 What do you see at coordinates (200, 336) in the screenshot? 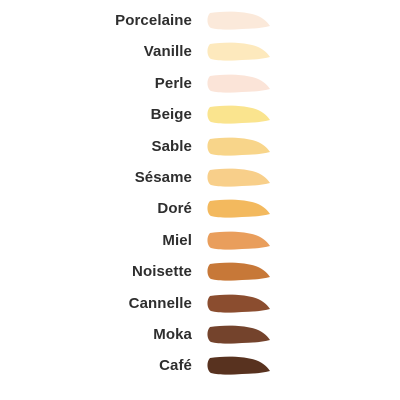
I see `shade-row: Moka` at bounding box center [200, 336].